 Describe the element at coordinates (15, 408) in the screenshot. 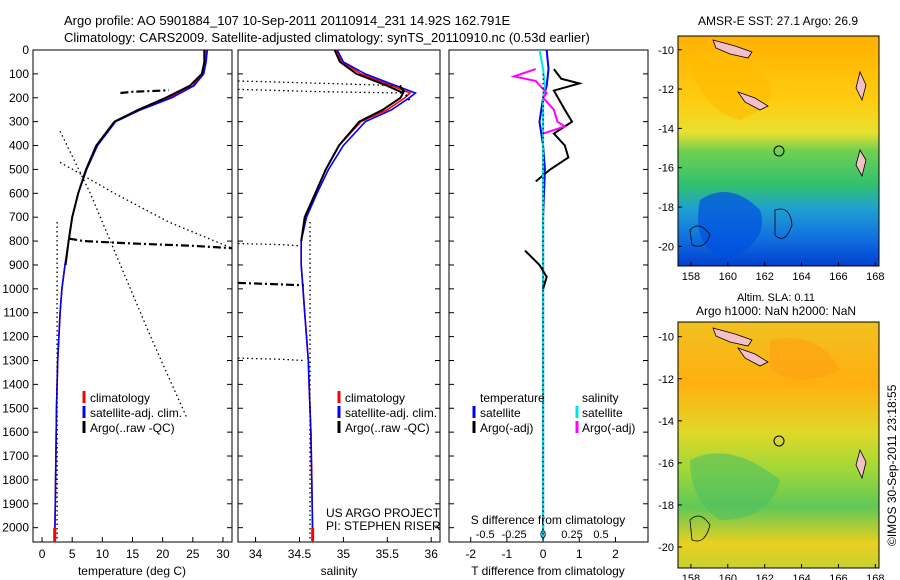

I see `depth-tick-label: 1500` at that location.